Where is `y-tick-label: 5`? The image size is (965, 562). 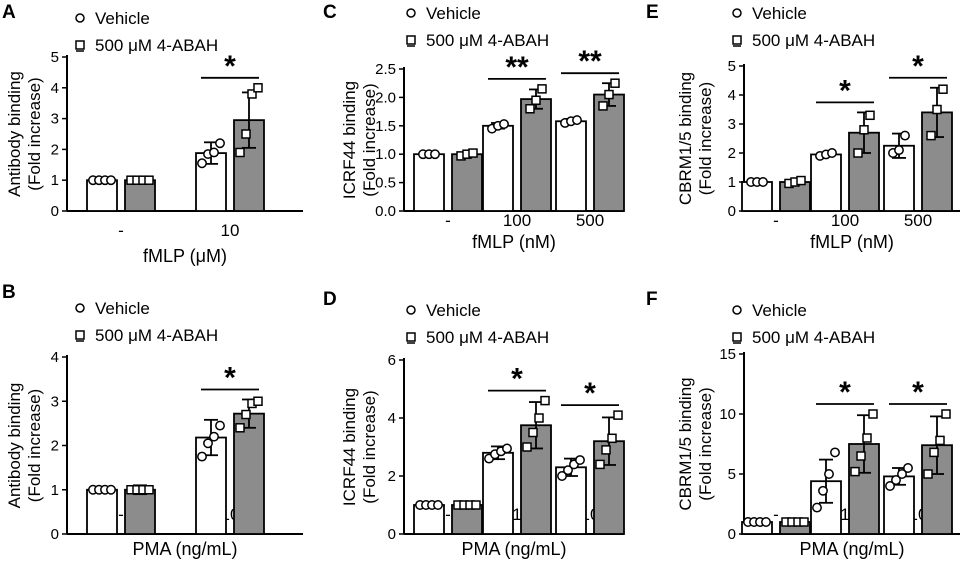 y-tick-label: 5 is located at coordinates (732, 66).